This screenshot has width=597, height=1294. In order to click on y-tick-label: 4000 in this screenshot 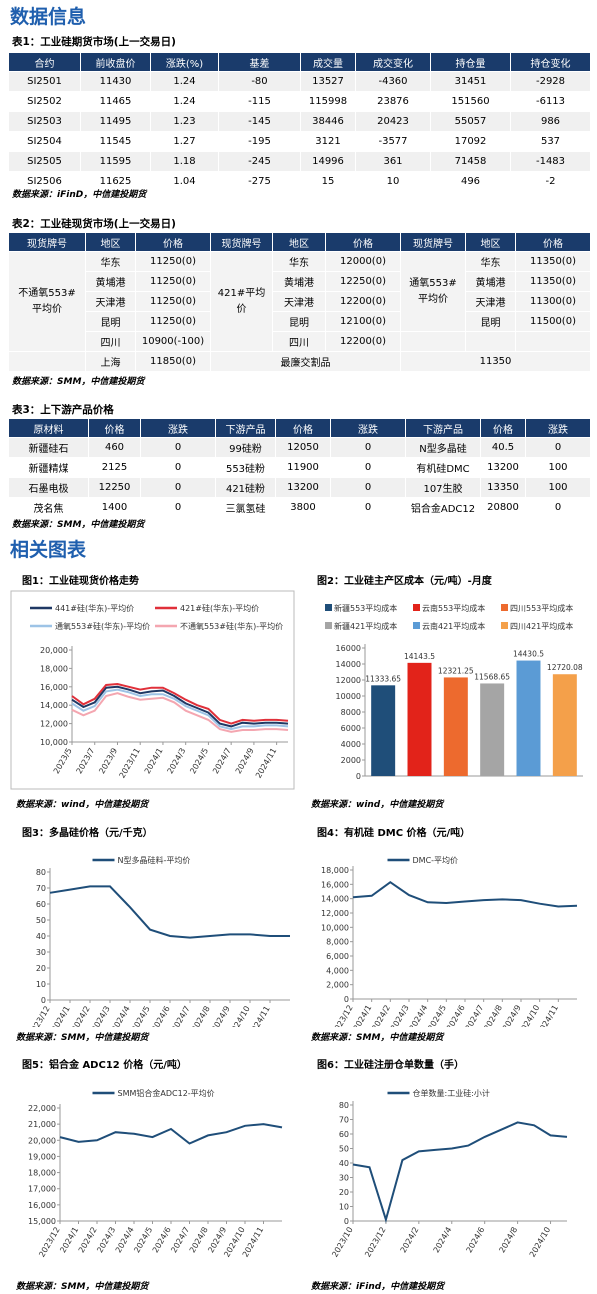, I will do `click(351, 744)`.